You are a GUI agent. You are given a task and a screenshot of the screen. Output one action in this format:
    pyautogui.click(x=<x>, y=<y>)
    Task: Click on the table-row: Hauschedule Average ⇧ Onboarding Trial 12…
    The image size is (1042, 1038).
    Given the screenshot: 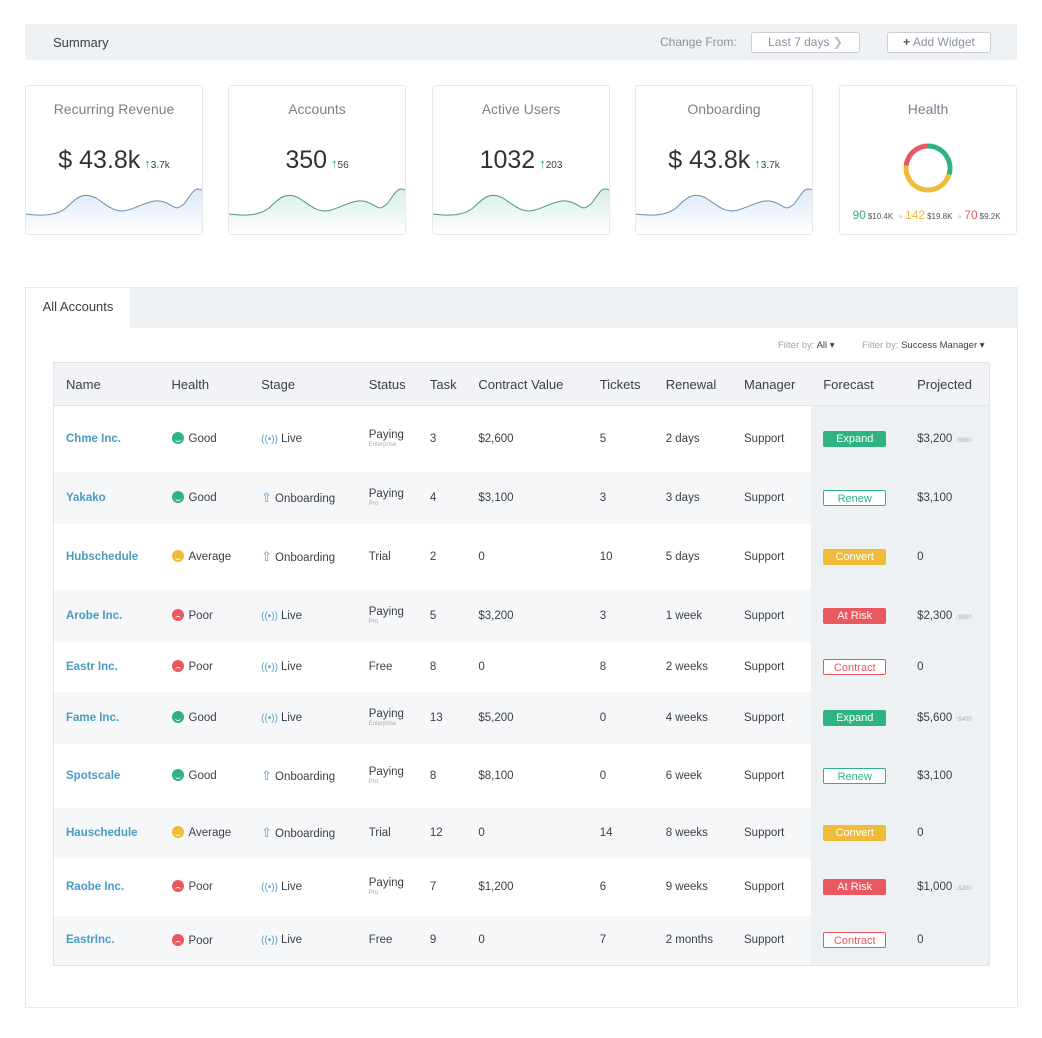 What is the action you would take?
    pyautogui.click(x=521, y=832)
    